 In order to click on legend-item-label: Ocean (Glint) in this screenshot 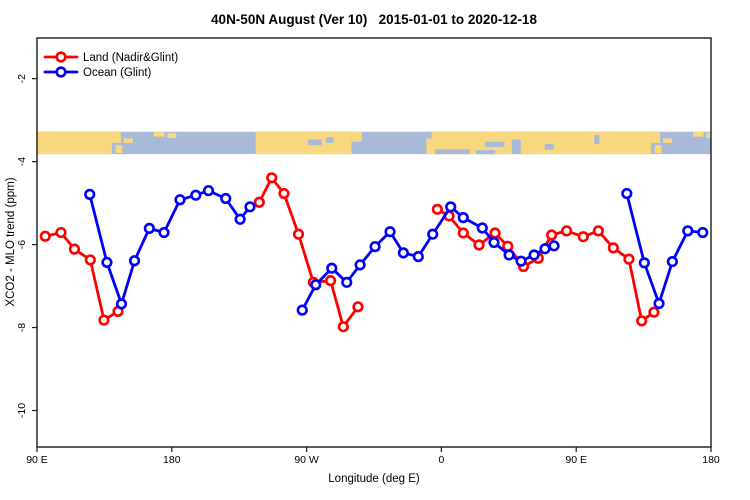, I will do `click(117, 73)`.